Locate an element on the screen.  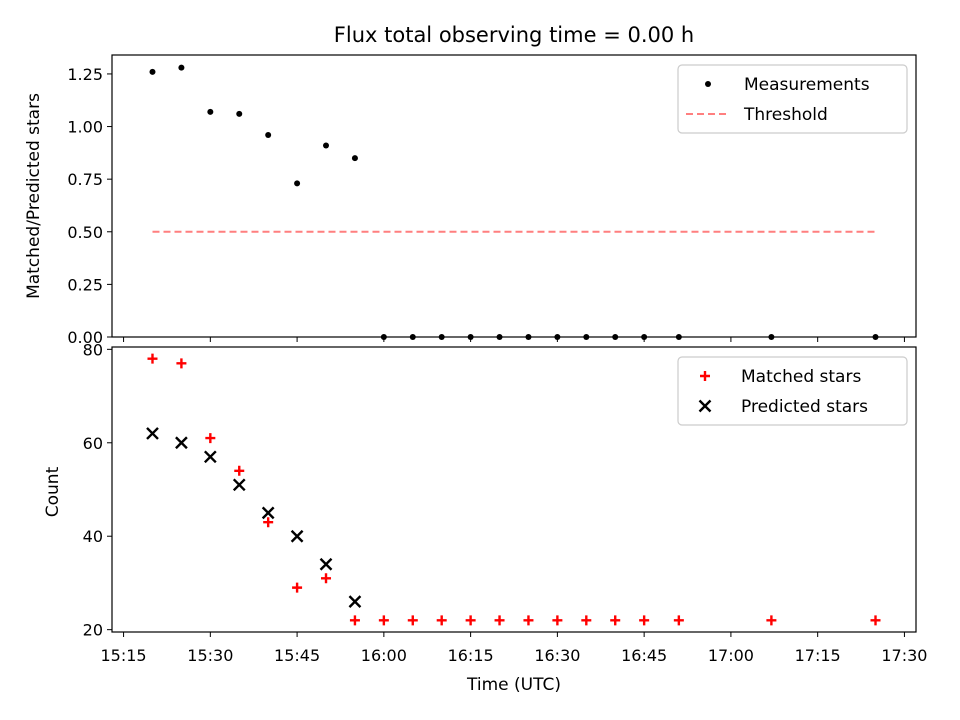
bottom-y-axis-label: Count is located at coordinates (53, 491).